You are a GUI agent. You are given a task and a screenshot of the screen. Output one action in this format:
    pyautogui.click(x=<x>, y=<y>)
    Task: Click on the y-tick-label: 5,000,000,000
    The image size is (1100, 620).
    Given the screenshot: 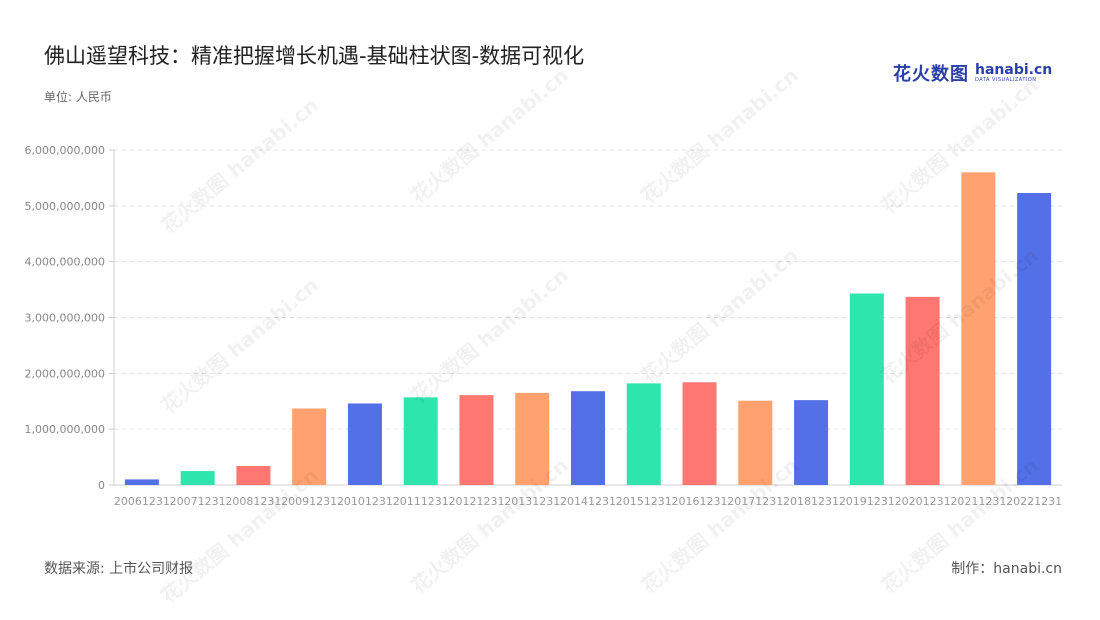 What is the action you would take?
    pyautogui.click(x=65, y=206)
    